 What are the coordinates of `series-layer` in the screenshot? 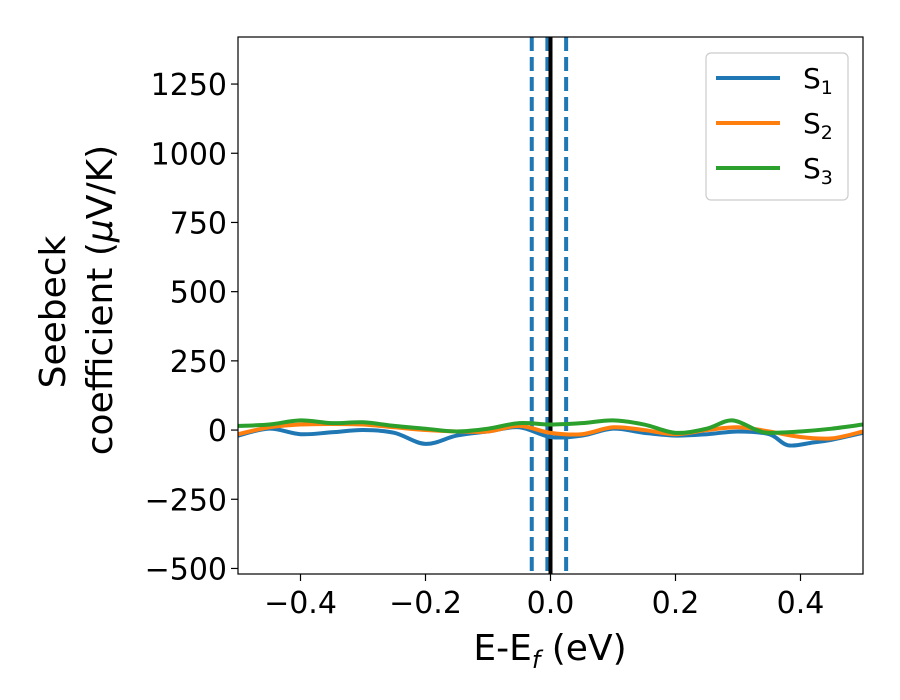 It's located at (550, 433).